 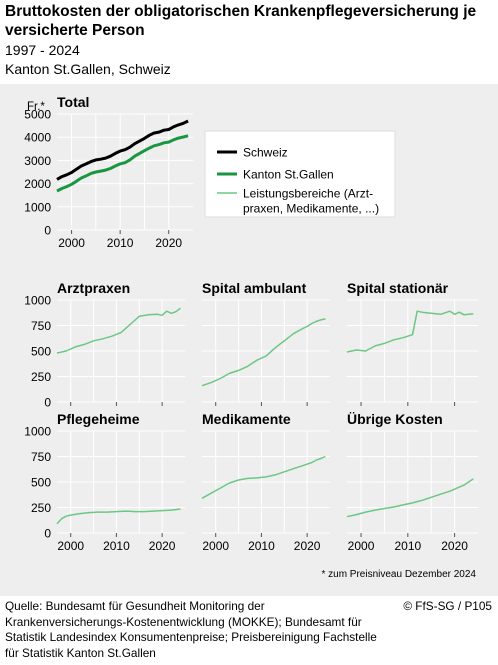 What do you see at coordinates (36, 107) in the screenshot?
I see `y-axis-label: Fr.*` at bounding box center [36, 107].